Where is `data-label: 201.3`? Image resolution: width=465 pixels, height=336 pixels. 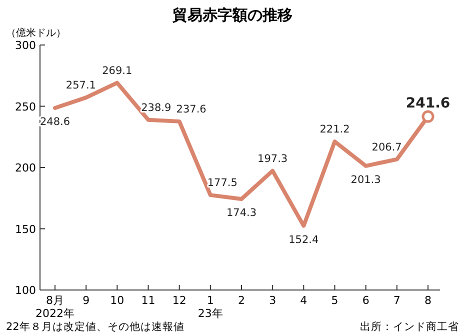 data-label: 201.3 is located at coordinates (365, 180).